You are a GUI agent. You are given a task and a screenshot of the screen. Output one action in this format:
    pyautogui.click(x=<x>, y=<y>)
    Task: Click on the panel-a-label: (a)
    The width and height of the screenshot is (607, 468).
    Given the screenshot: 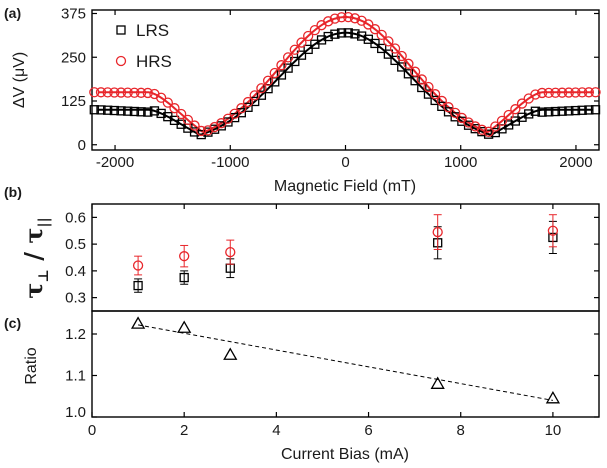 What is the action you would take?
    pyautogui.click(x=12, y=13)
    